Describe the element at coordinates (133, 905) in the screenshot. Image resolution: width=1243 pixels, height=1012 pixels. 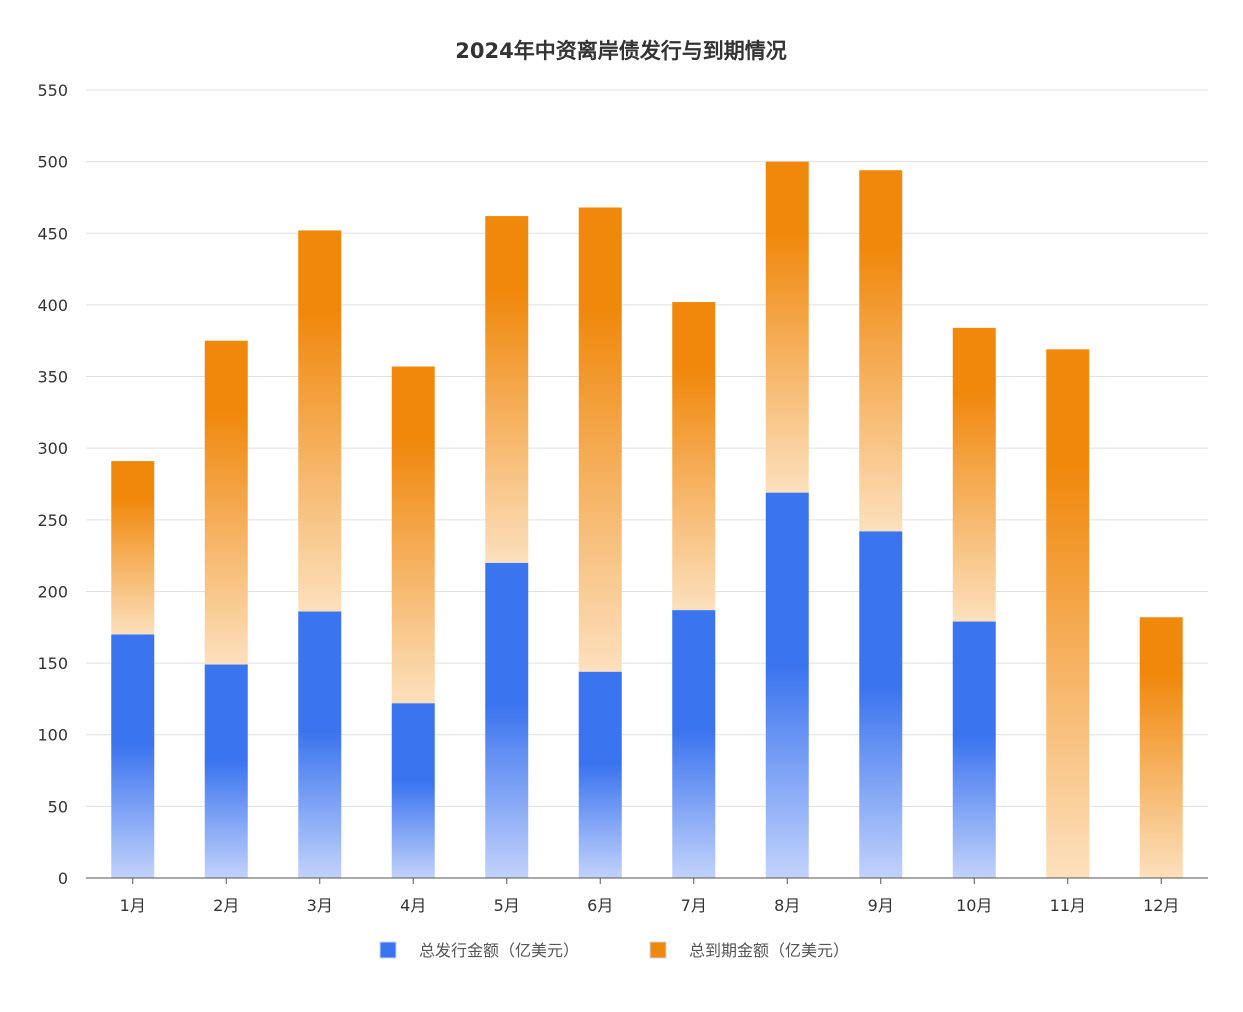
I see `x-tick-label: 1月` at that location.